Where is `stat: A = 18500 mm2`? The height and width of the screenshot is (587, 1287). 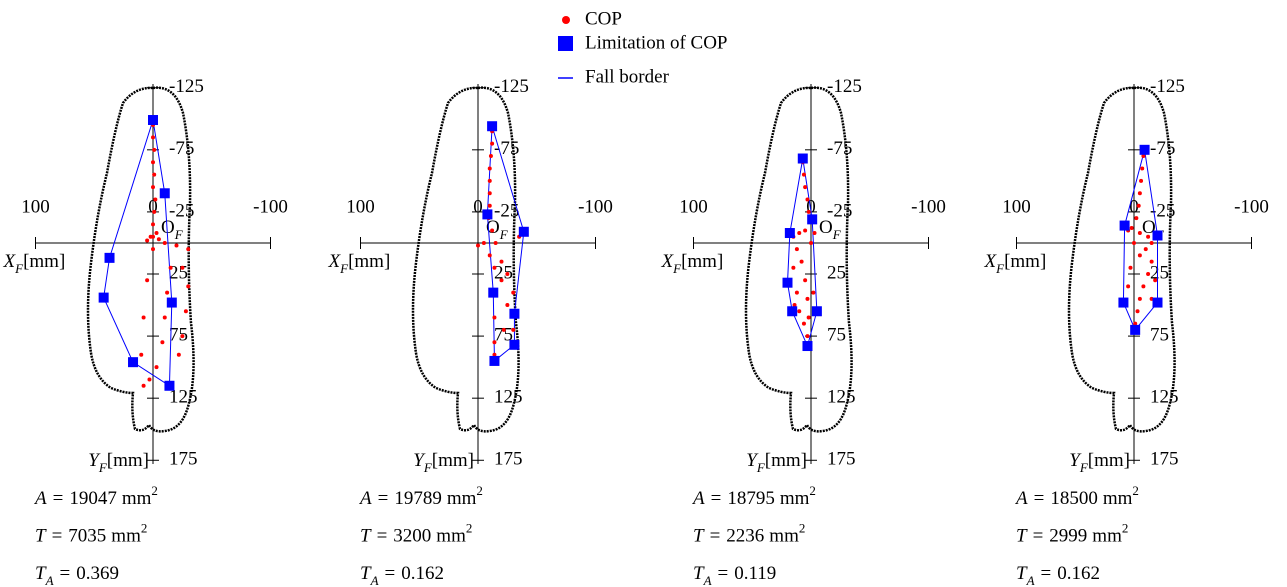 stat: A = 18500 mm2 is located at coordinates (1076, 496).